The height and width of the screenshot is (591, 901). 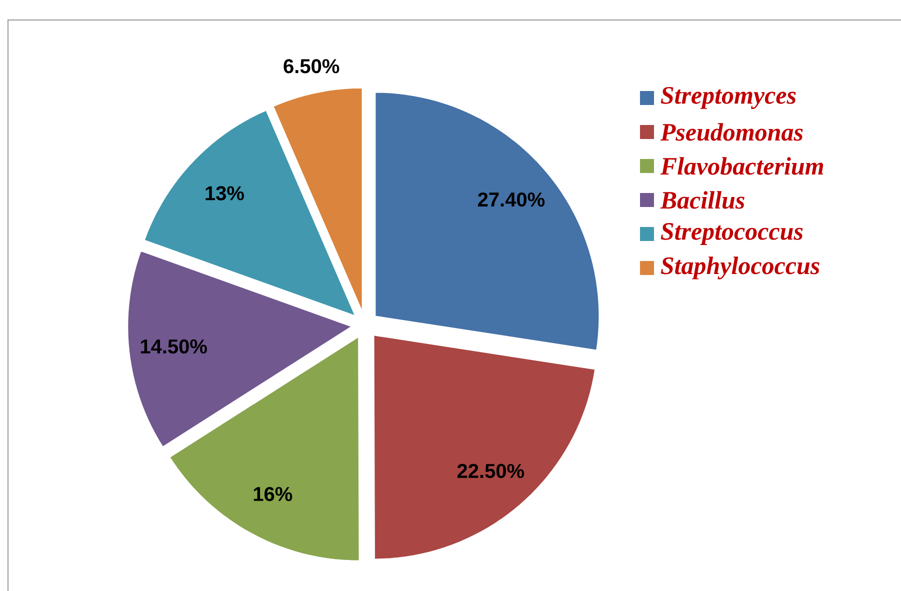 I want to click on data-label: 14.50%, so click(x=173, y=346).